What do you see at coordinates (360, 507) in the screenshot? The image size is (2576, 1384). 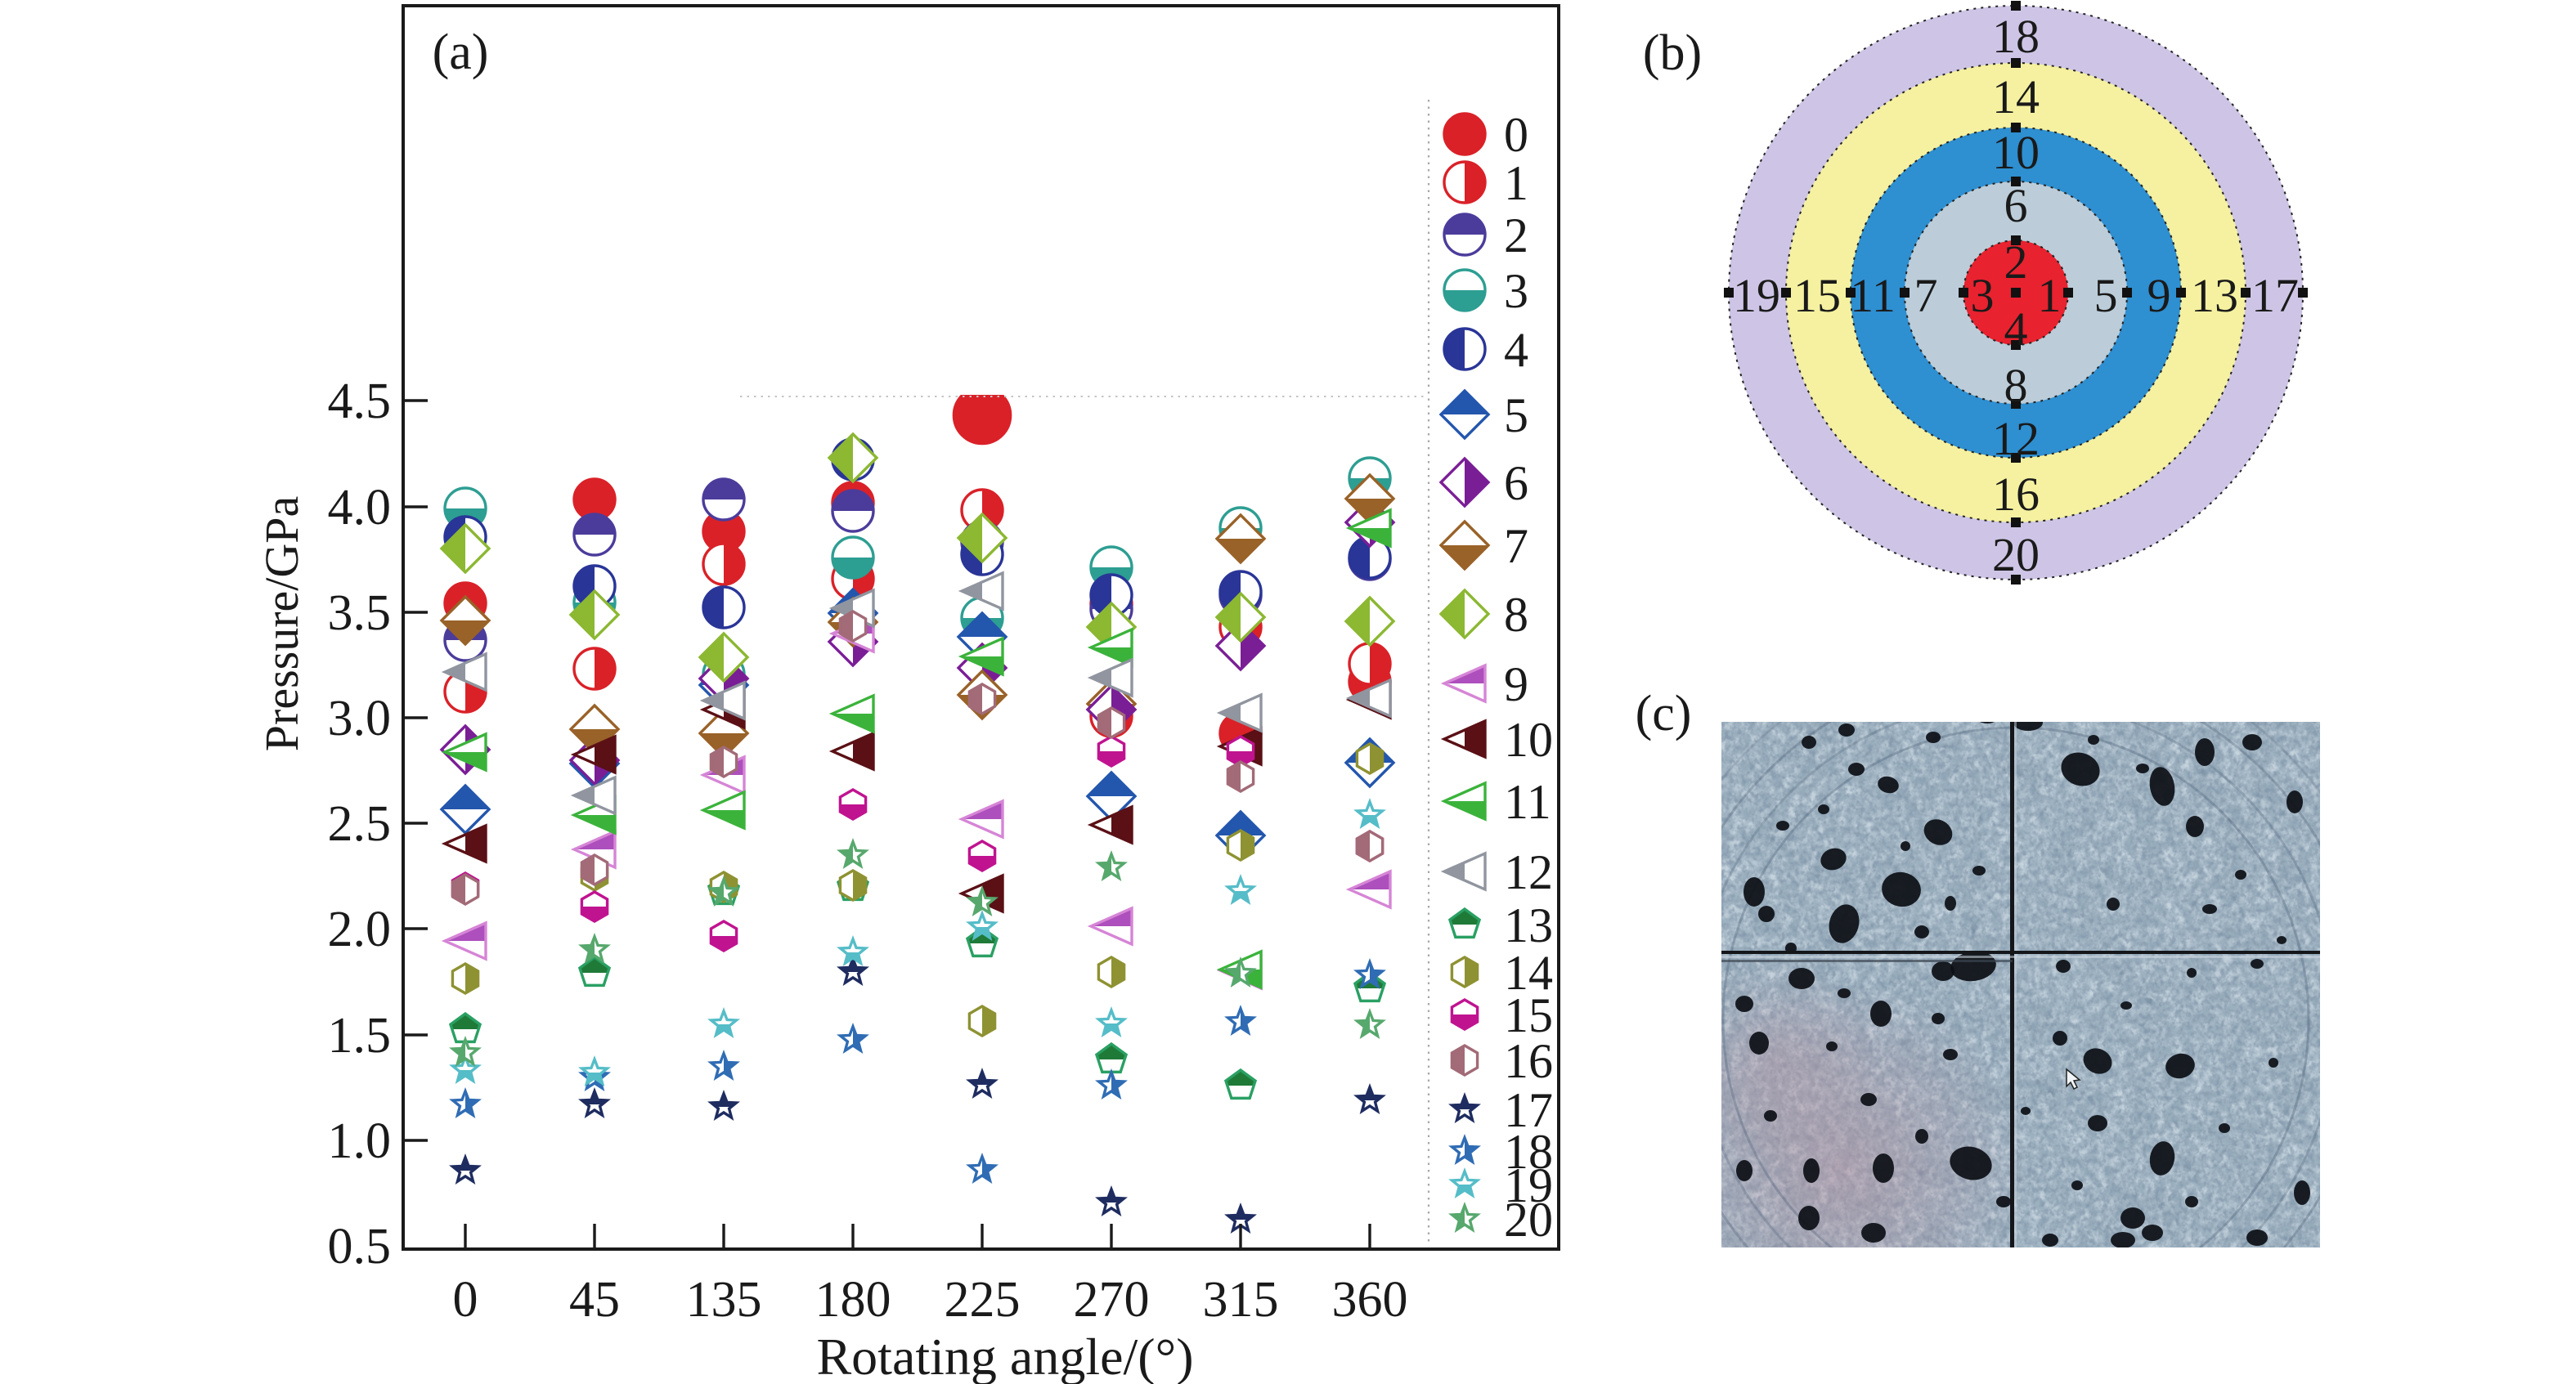 I see `svg-text: 4.0` at bounding box center [360, 507].